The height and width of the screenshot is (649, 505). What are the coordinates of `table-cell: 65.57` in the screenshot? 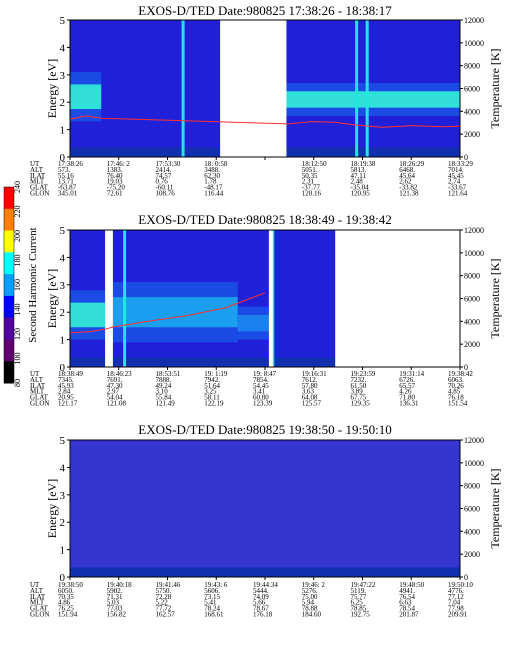 It's located at (407, 386).